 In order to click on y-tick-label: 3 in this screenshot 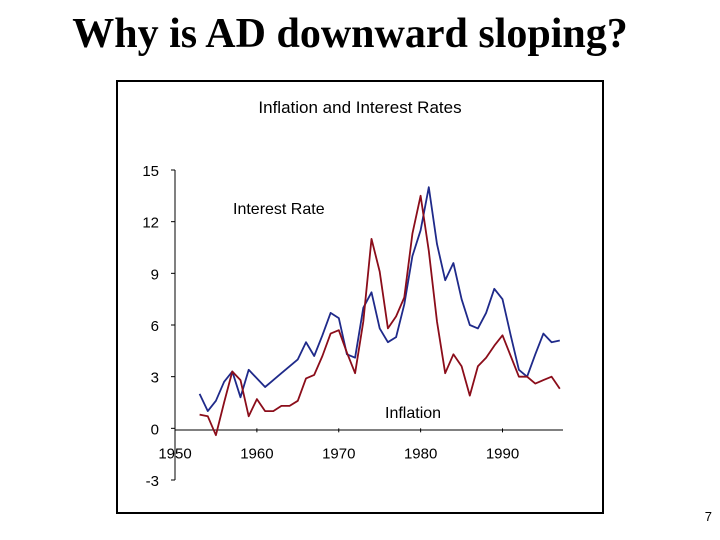, I will do `click(155, 378)`.